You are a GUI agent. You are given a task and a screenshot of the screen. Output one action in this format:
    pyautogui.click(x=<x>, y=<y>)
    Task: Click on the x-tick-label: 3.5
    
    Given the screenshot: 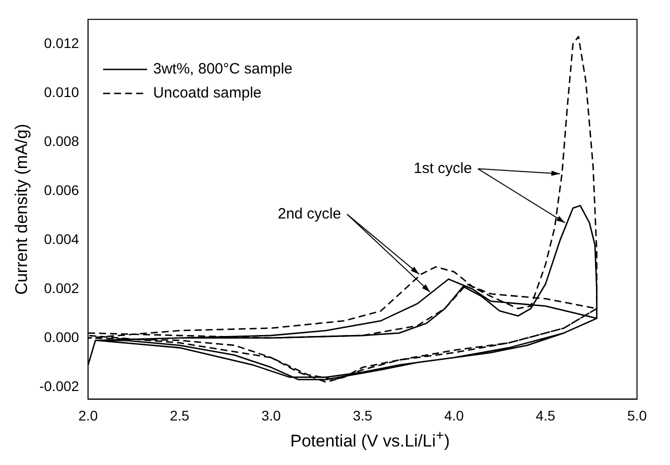 What is the action you would take?
    pyautogui.click(x=362, y=415)
    